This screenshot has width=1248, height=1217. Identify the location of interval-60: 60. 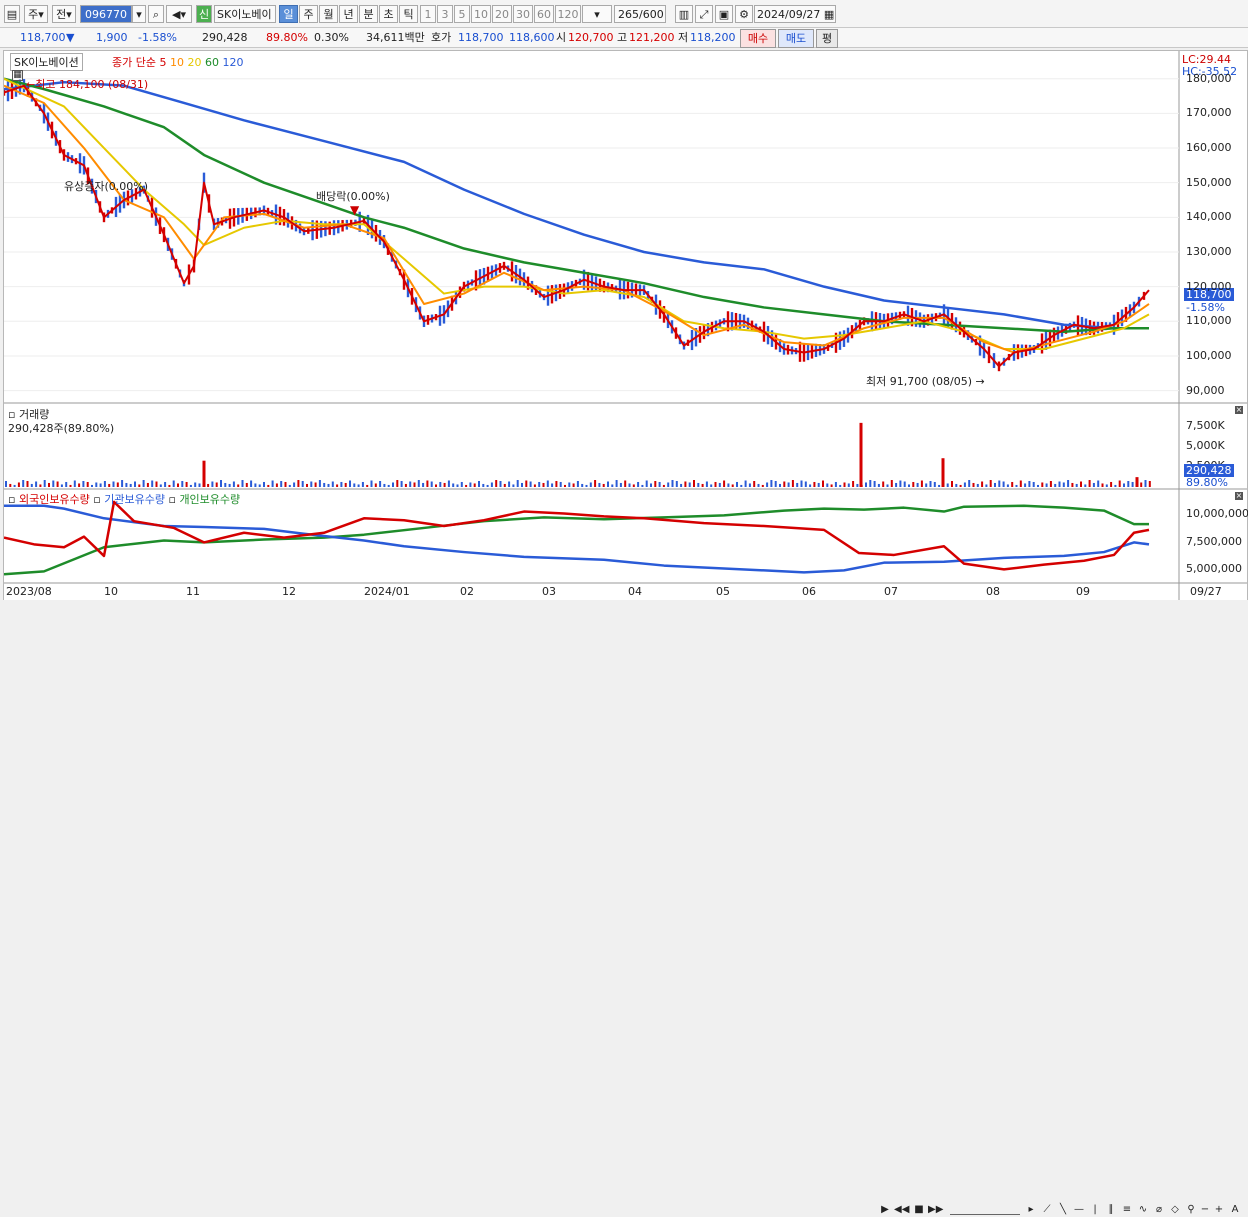
(544, 14).